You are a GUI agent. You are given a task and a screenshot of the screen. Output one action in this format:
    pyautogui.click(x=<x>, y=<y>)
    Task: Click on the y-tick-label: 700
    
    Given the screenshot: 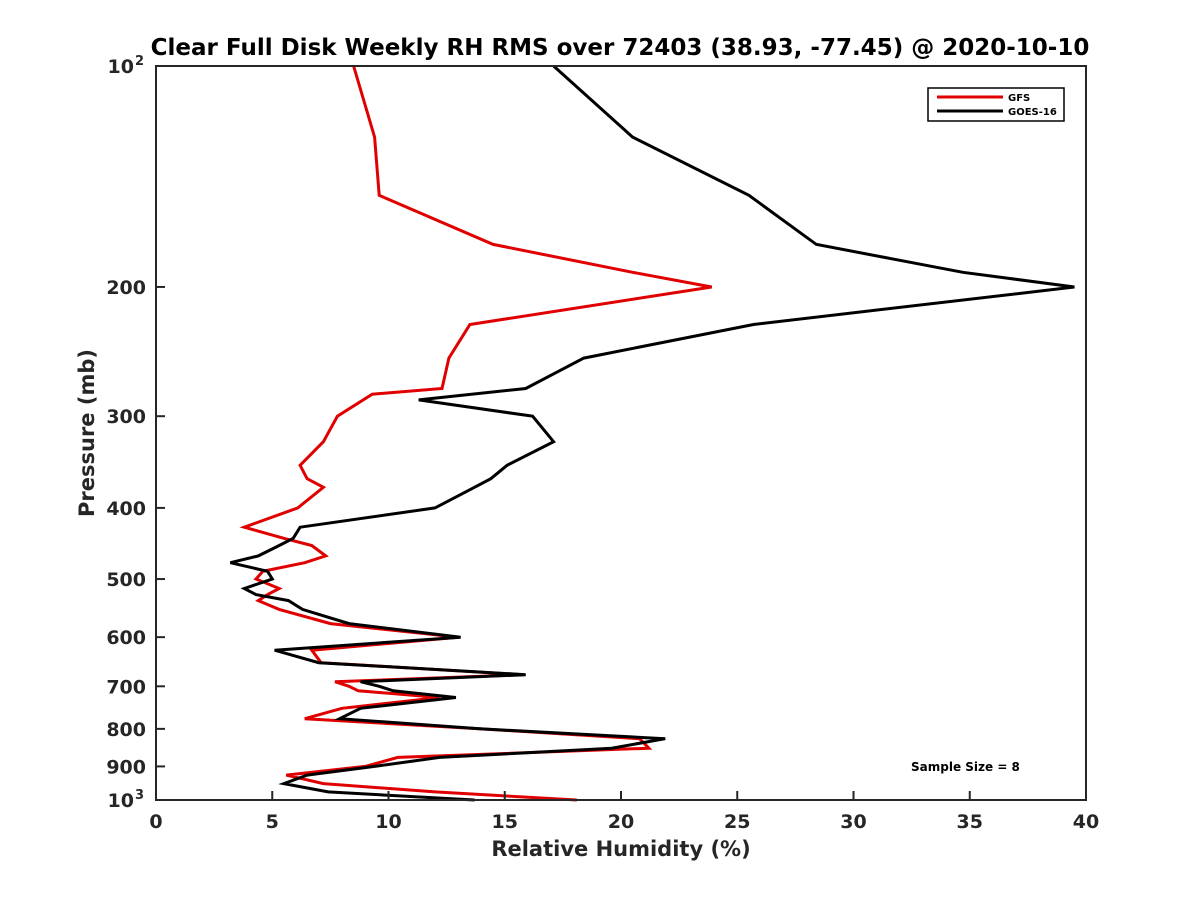 What is the action you would take?
    pyautogui.click(x=126, y=687)
    